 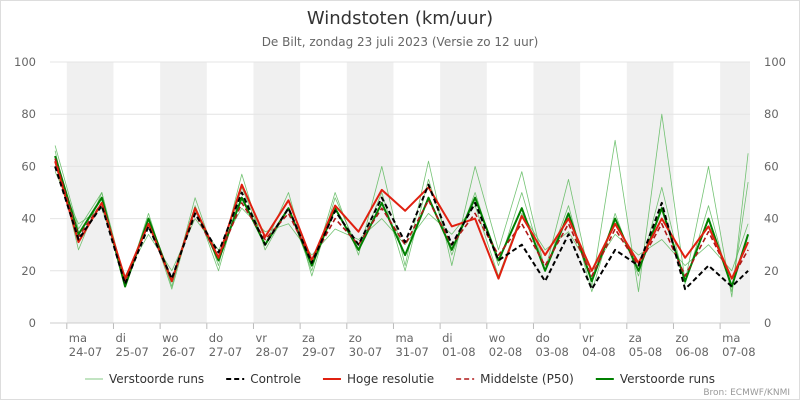 I want to click on y-tick-label: 80, so click(x=28, y=114).